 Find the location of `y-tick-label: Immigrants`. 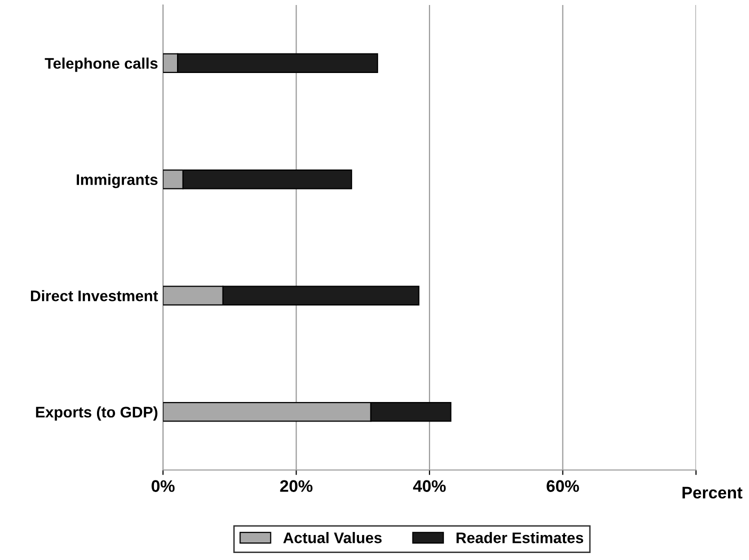

y-tick-label: Immigrants is located at coordinates (117, 181).